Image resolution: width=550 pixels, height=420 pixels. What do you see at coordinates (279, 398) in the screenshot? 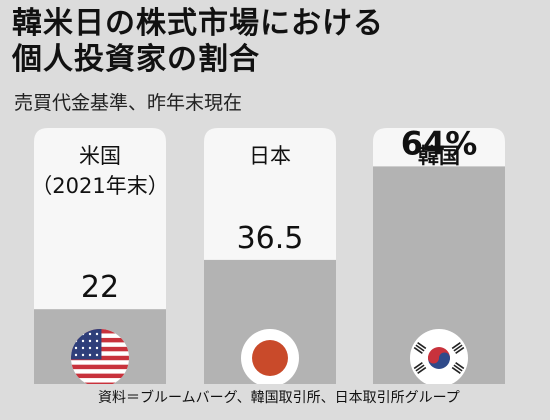
I see `source-note: 資料＝ブルームバーグ、韓国取引所、日本取引所グループ` at bounding box center [279, 398].